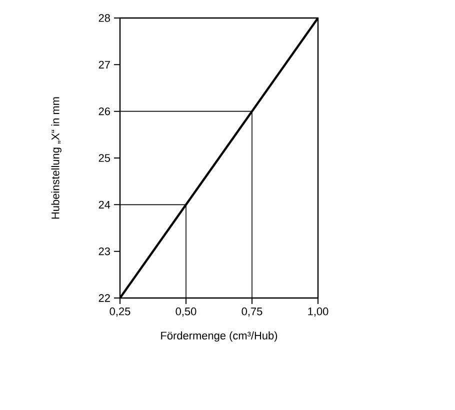  I want to click on x-tick-label: 0,25, so click(120, 312).